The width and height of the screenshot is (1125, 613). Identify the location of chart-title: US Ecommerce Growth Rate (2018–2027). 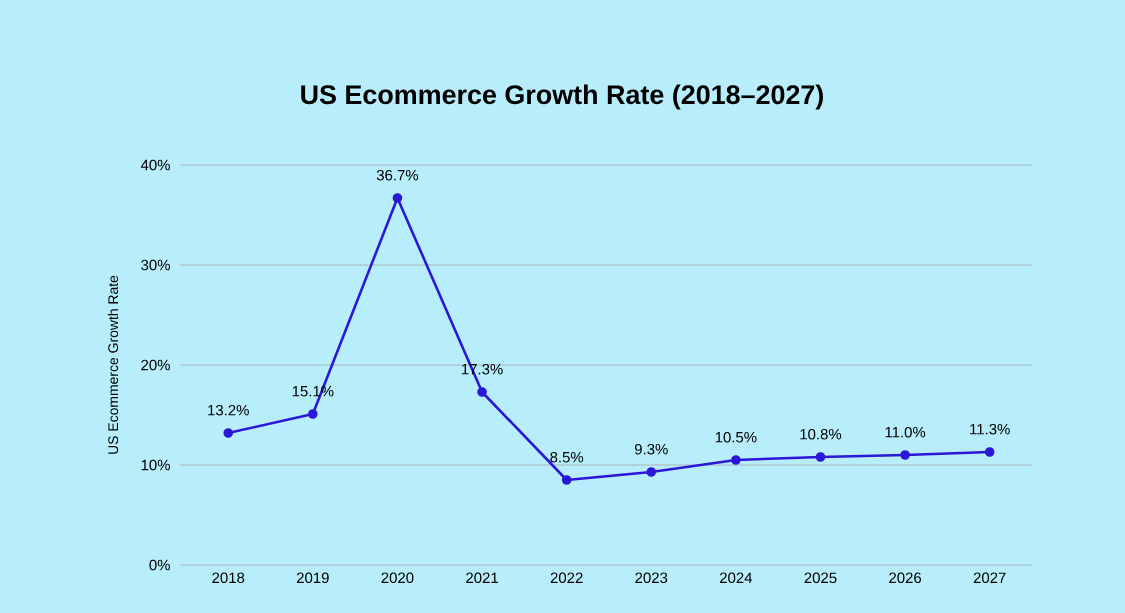
(562, 97).